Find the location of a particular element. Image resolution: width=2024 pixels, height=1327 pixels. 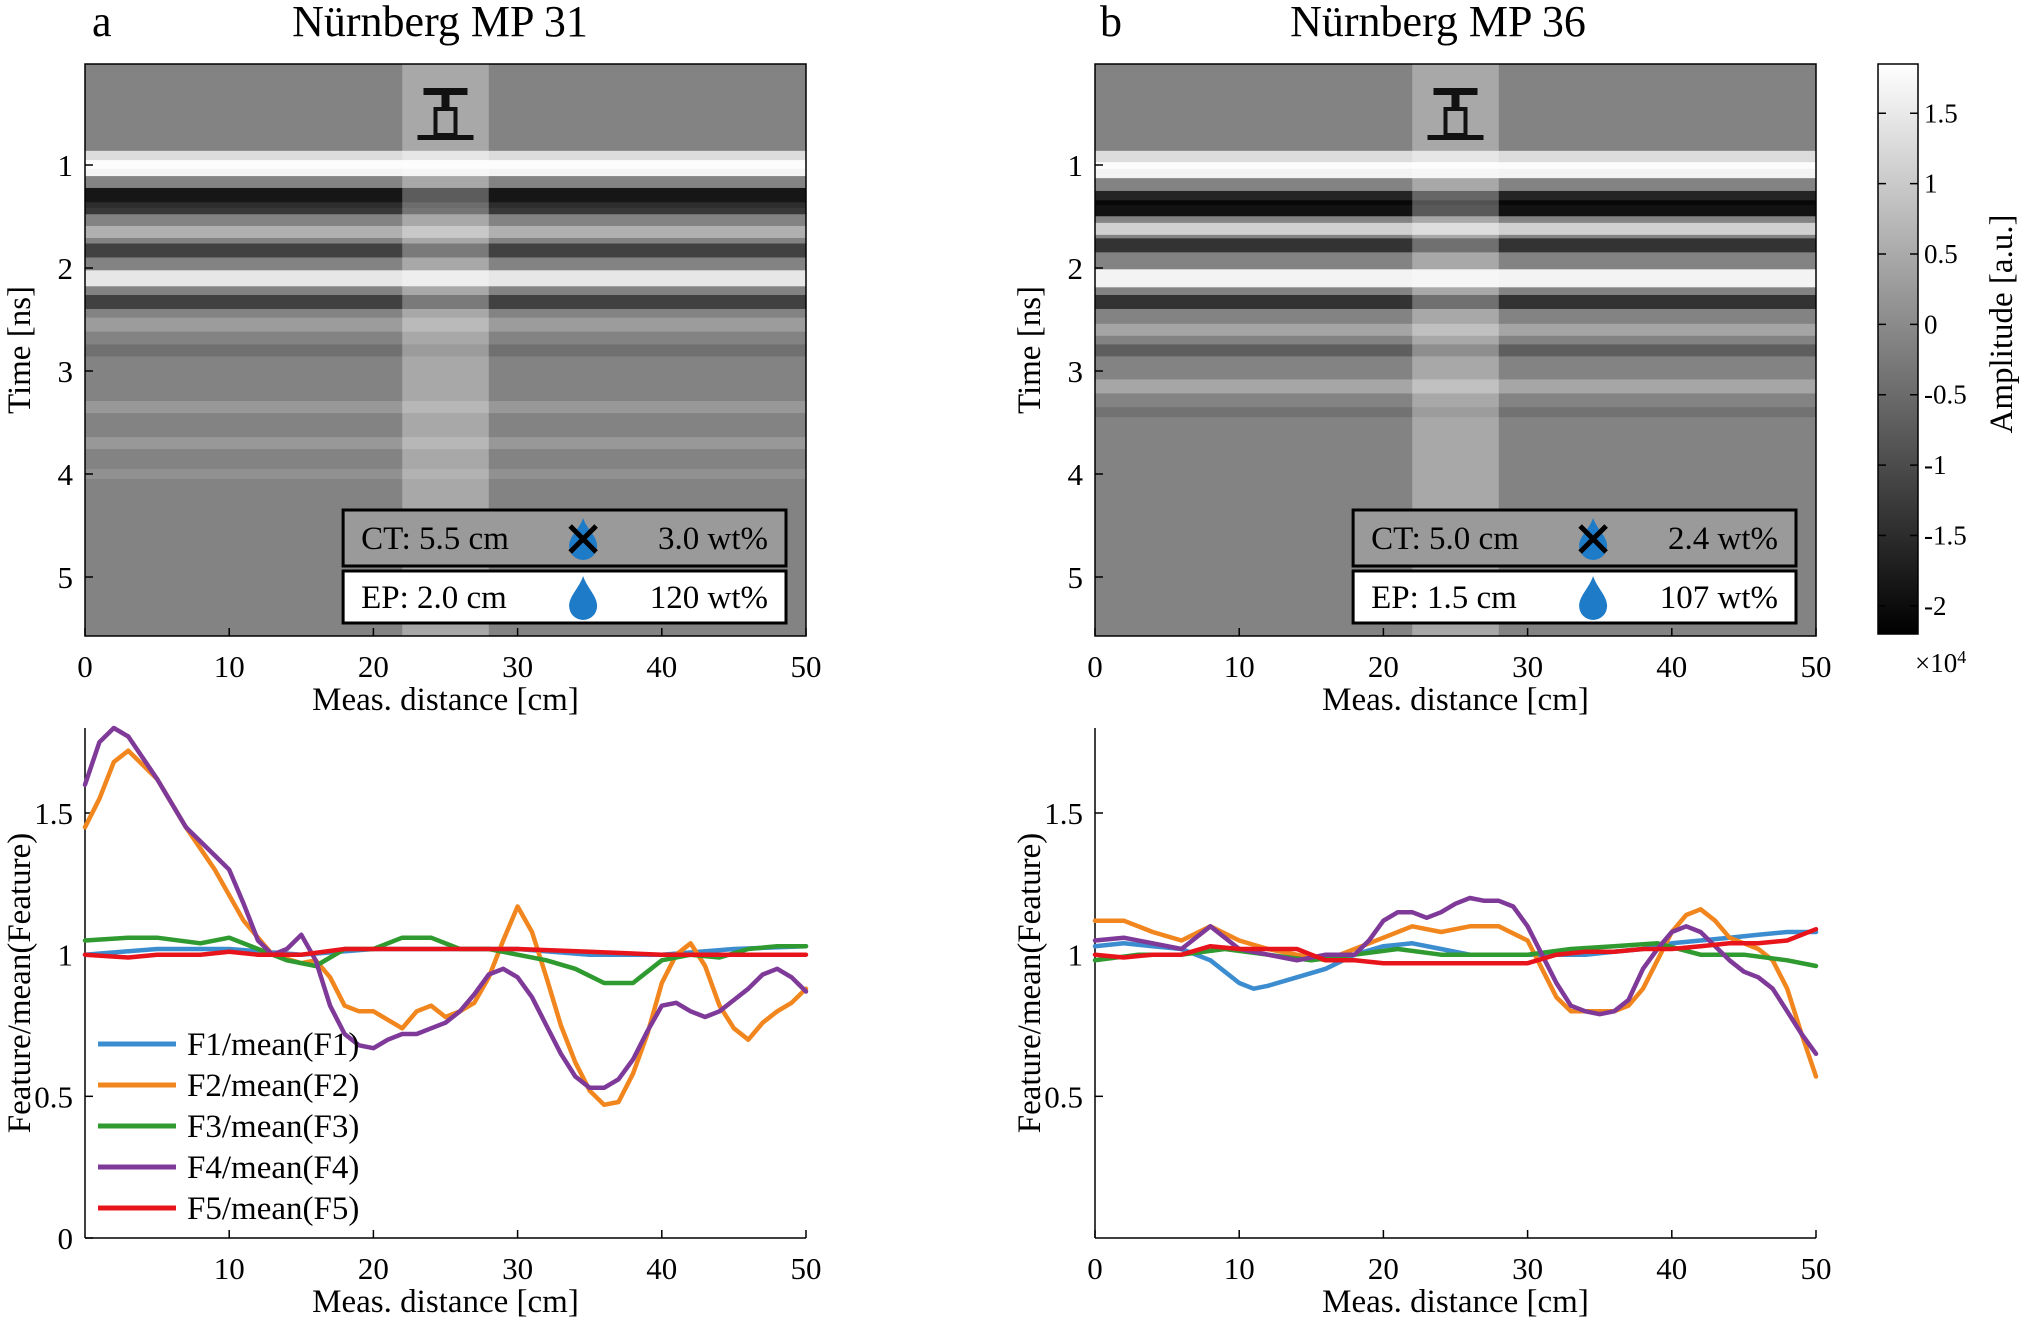

drill-icon-shaft is located at coordinates (445, 102).